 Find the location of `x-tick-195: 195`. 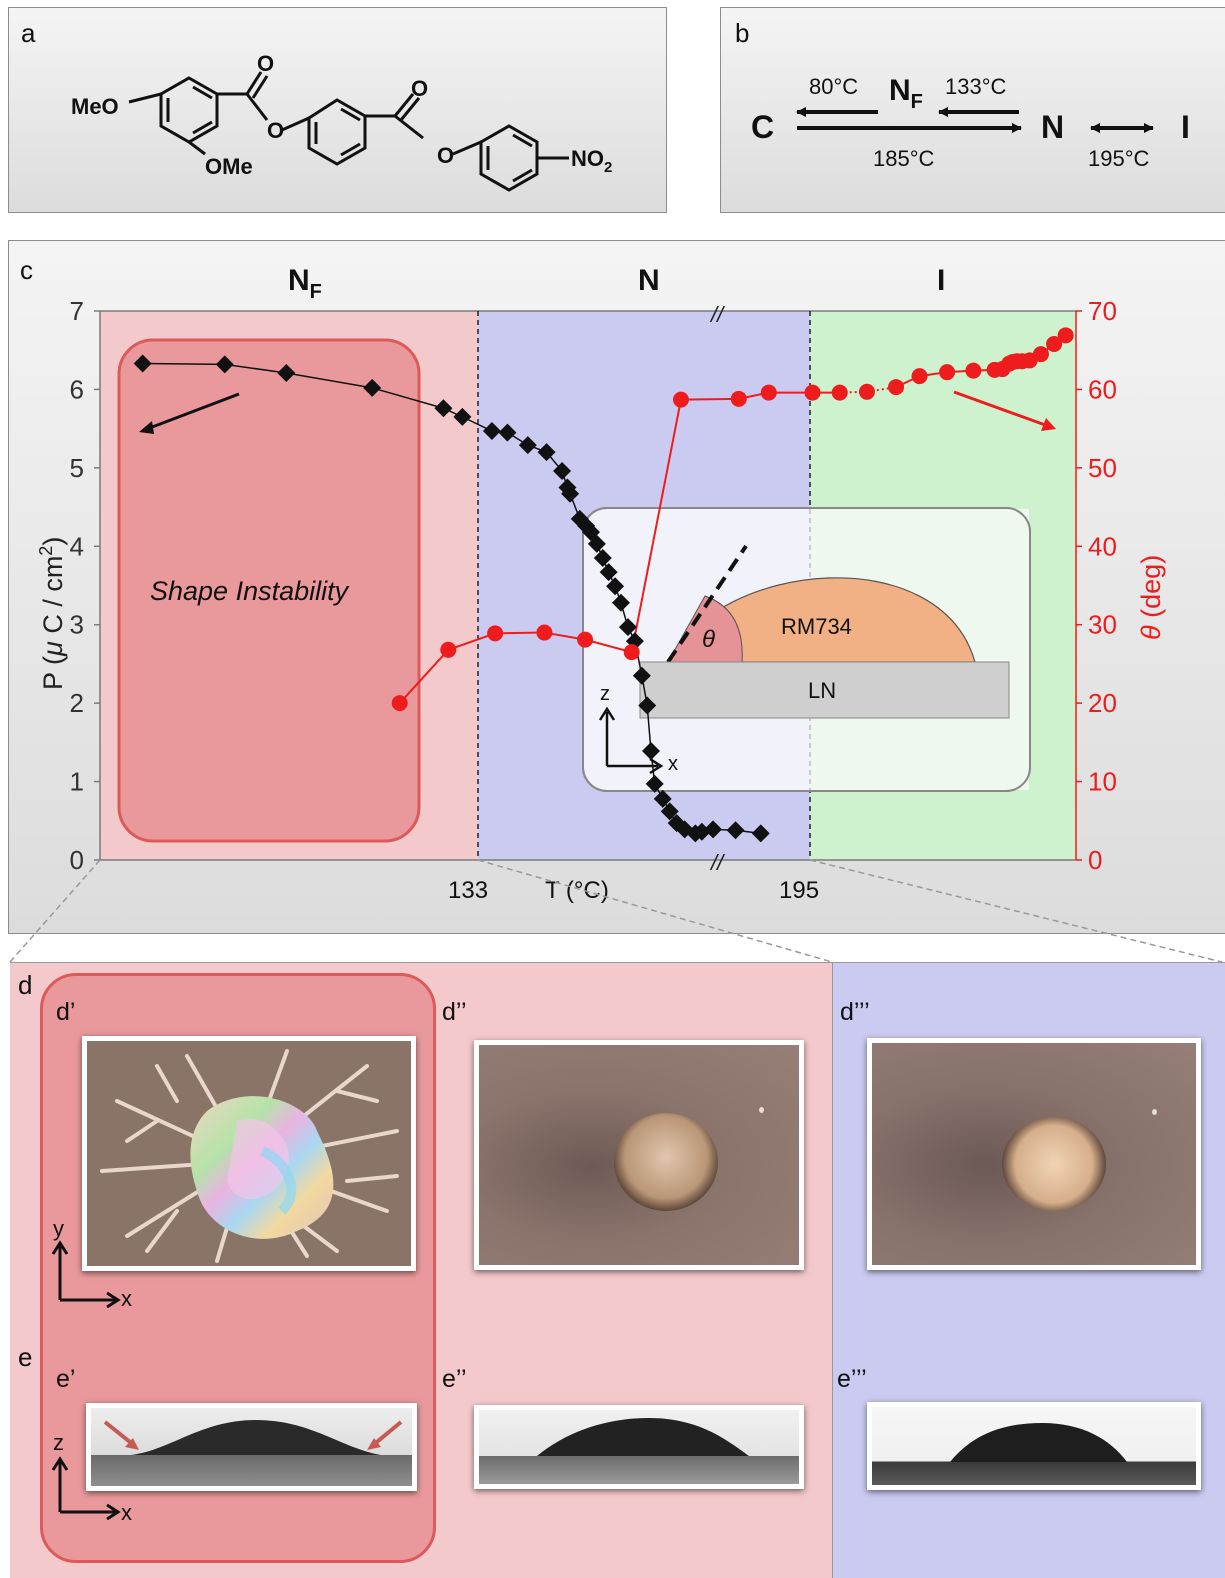

x-tick-195: 195 is located at coordinates (799, 890).